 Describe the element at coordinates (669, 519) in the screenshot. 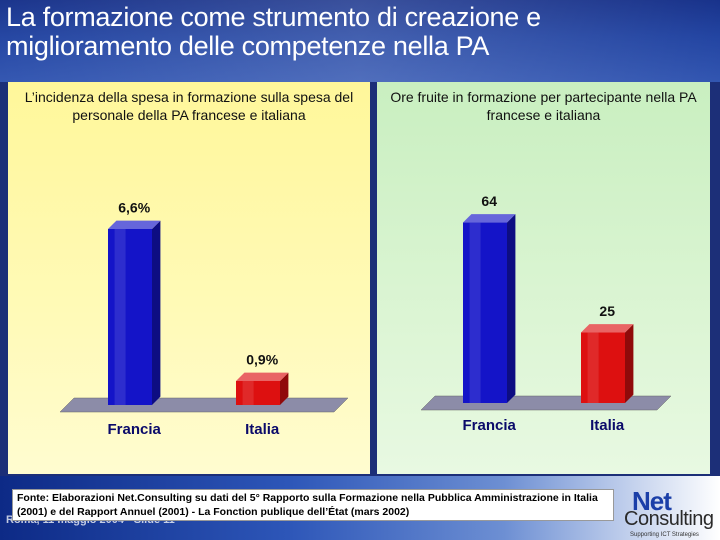

I see `logo-consulting: Consulting` at that location.